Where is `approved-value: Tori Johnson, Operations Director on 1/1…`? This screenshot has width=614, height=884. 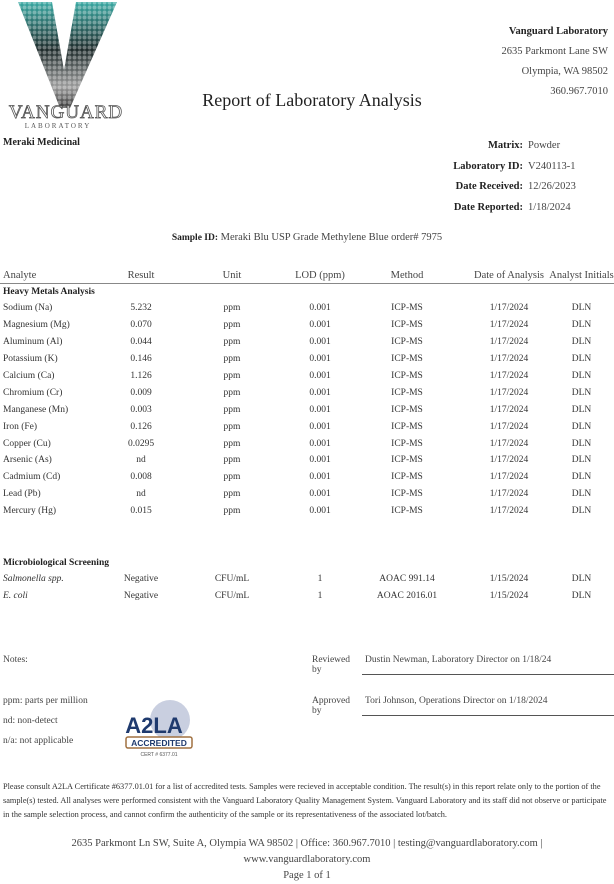
approved-value: Tori Johnson, Operations Director on 1/1… is located at coordinates (488, 706).